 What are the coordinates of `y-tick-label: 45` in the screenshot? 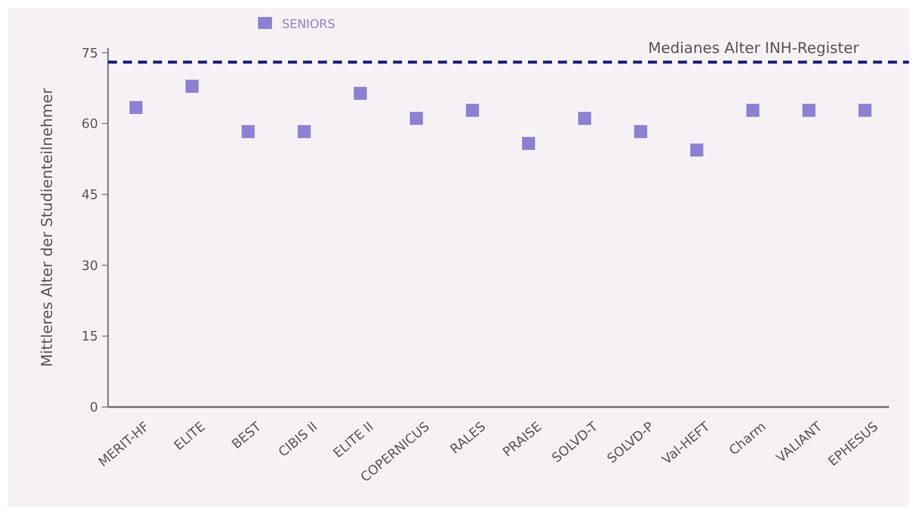 It's located at (89, 195).